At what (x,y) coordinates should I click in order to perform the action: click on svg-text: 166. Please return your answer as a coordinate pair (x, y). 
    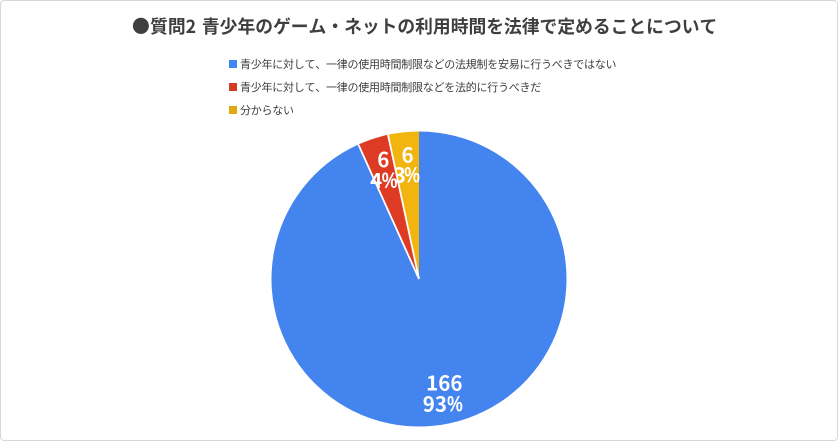
    Looking at the image, I should click on (444, 382).